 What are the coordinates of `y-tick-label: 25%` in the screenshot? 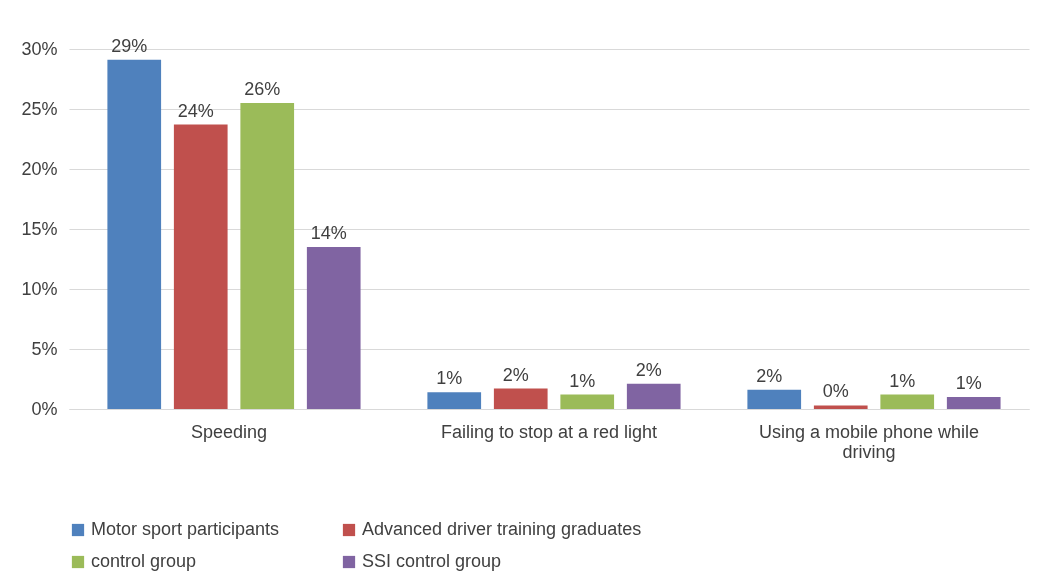 It's located at (39, 108).